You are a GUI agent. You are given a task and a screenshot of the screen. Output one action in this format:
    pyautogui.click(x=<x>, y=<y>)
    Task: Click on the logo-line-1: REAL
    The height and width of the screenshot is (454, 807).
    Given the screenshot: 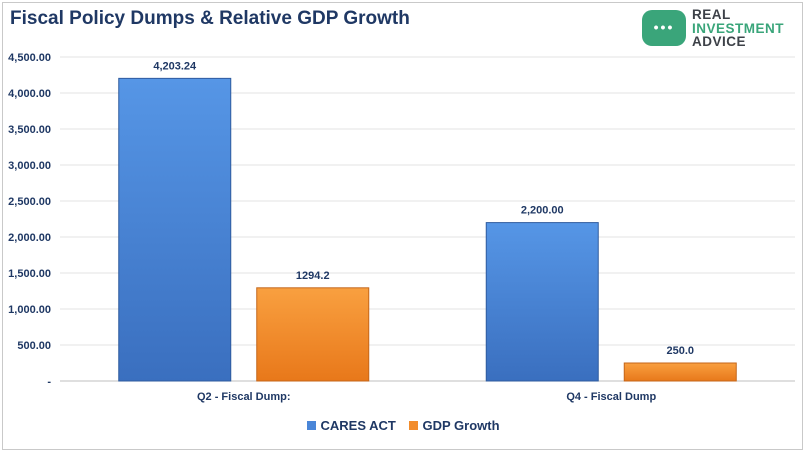 What is the action you would take?
    pyautogui.click(x=711, y=14)
    